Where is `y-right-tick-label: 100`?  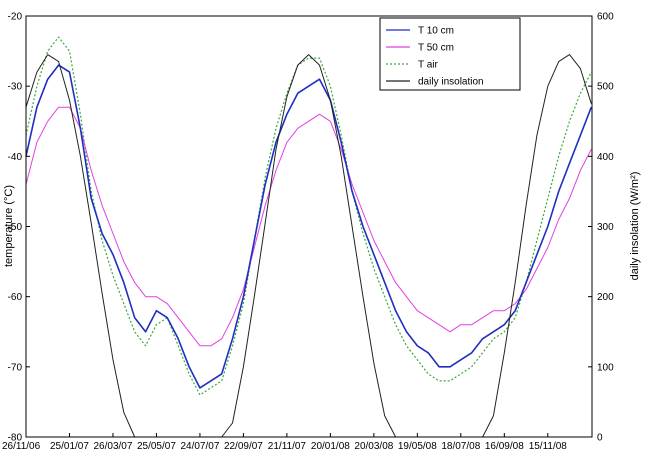
y-right-tick-label: 100 is located at coordinates (605, 367).